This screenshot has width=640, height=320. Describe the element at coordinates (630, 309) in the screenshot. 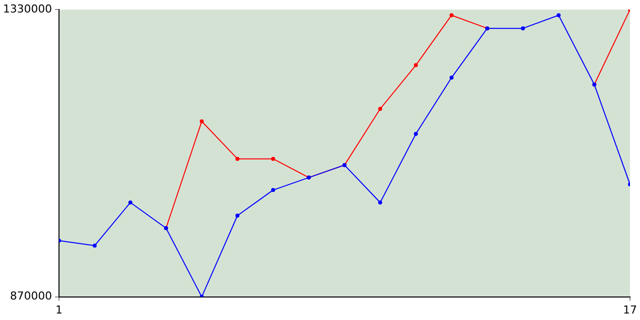

I see `x-tick-label: 17` at that location.